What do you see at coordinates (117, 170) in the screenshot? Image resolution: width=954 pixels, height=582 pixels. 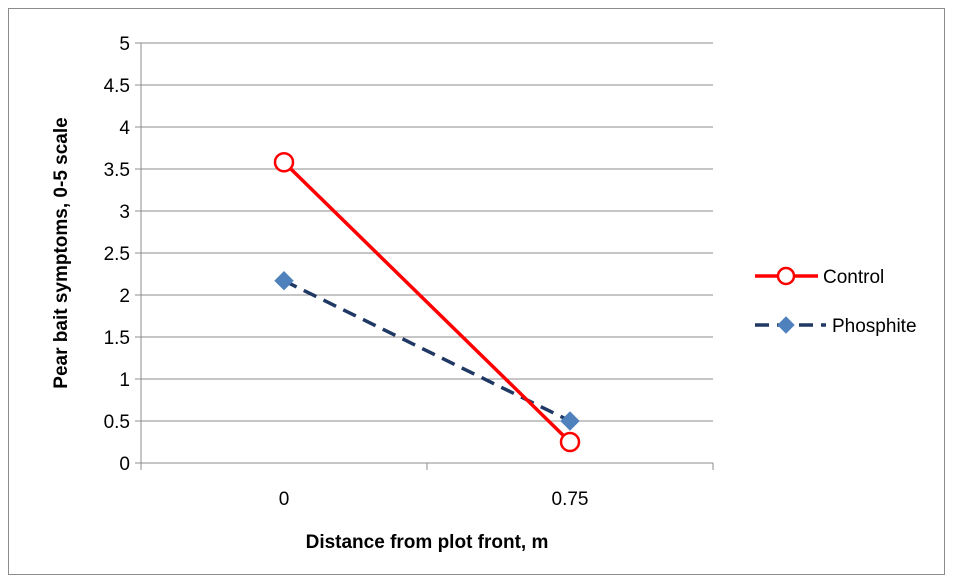 I see `y-tick-label: 3.5` at bounding box center [117, 170].